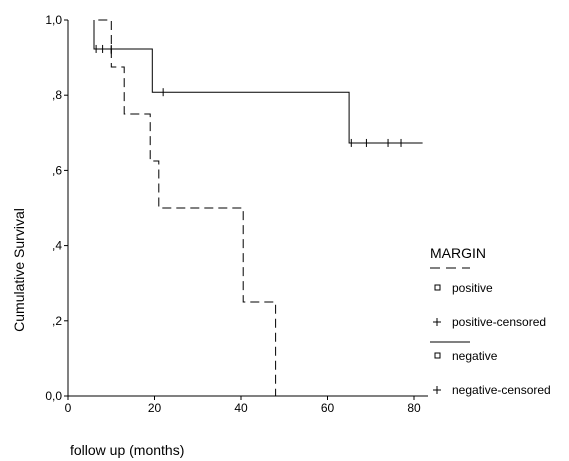  I want to click on x-tick-label: 40, so click(241, 408).